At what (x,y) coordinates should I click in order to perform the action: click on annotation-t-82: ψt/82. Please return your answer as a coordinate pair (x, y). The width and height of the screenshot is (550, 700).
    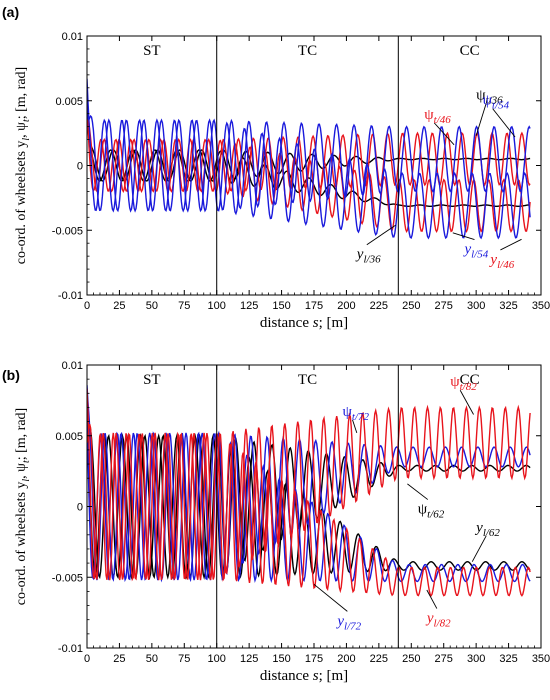
    Looking at the image, I should click on (463, 383).